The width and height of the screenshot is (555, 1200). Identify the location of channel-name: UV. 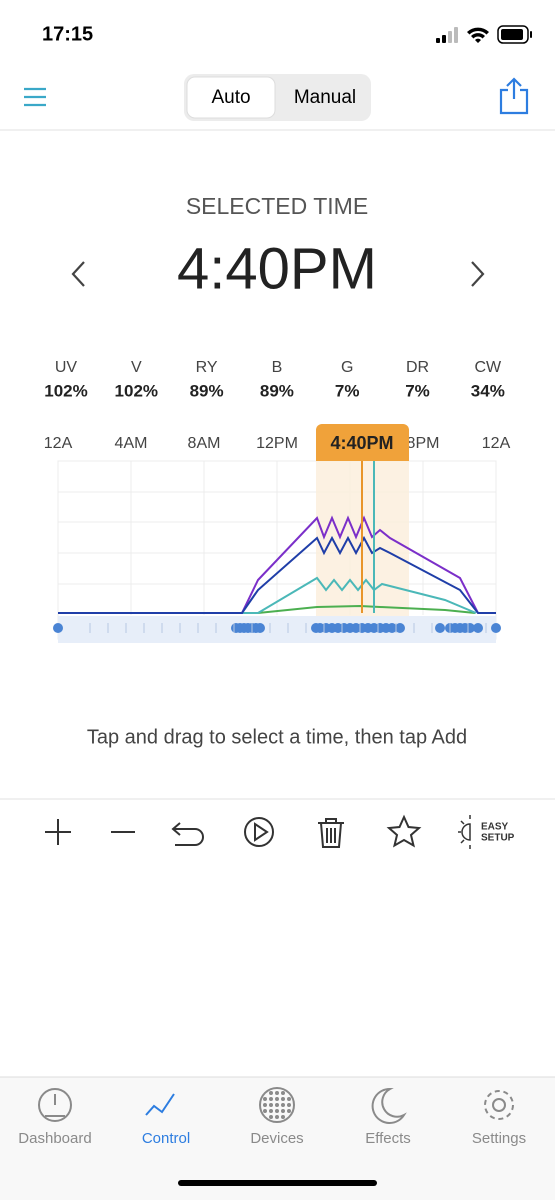
(66, 367).